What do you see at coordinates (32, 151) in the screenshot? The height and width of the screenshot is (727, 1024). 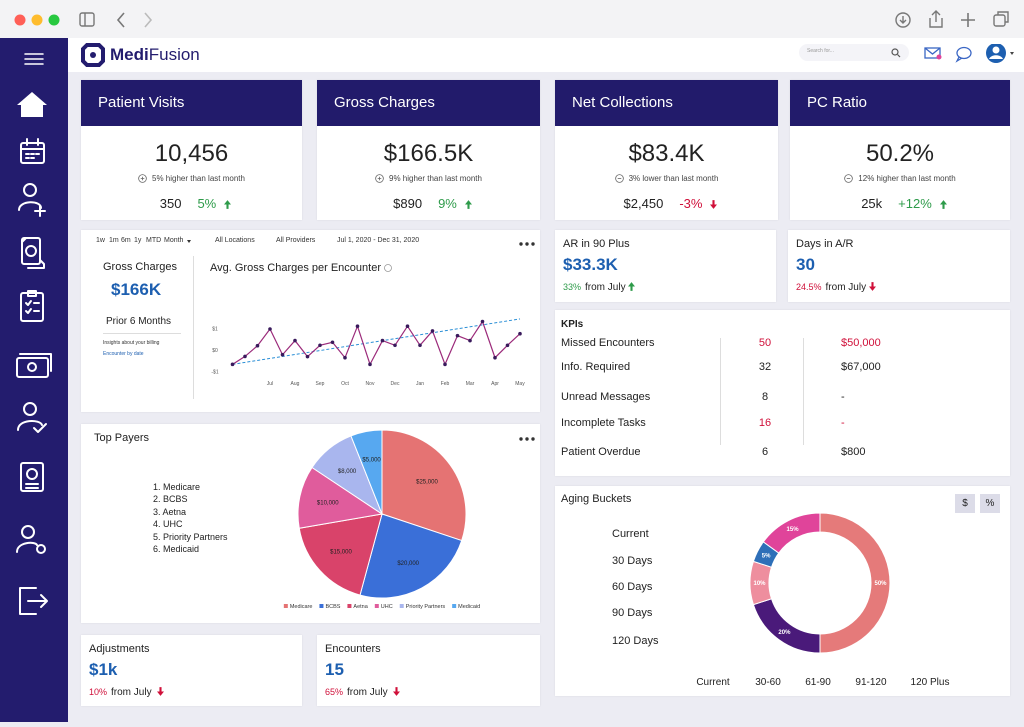 I see `calendar-icon` at bounding box center [32, 151].